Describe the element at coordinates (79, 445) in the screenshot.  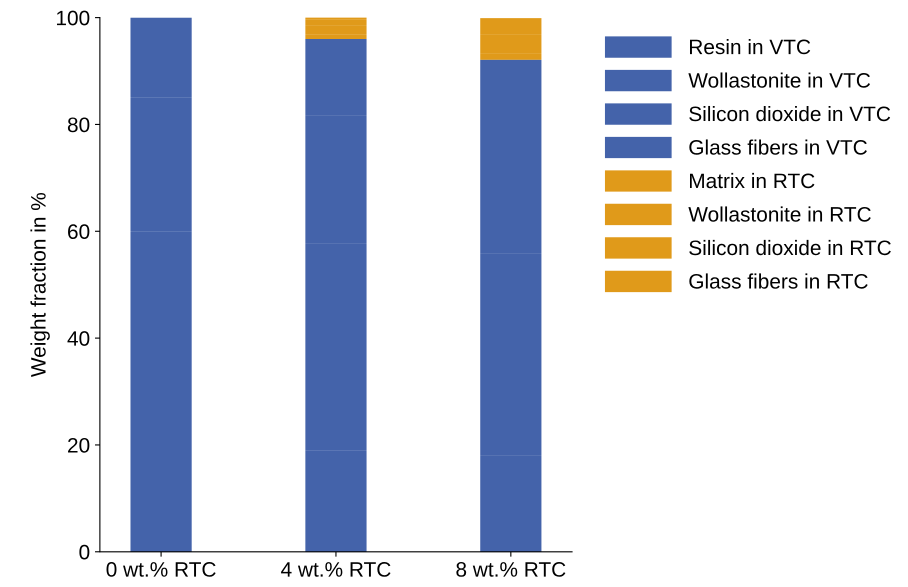
I see `y-tick-label: 20` at that location.